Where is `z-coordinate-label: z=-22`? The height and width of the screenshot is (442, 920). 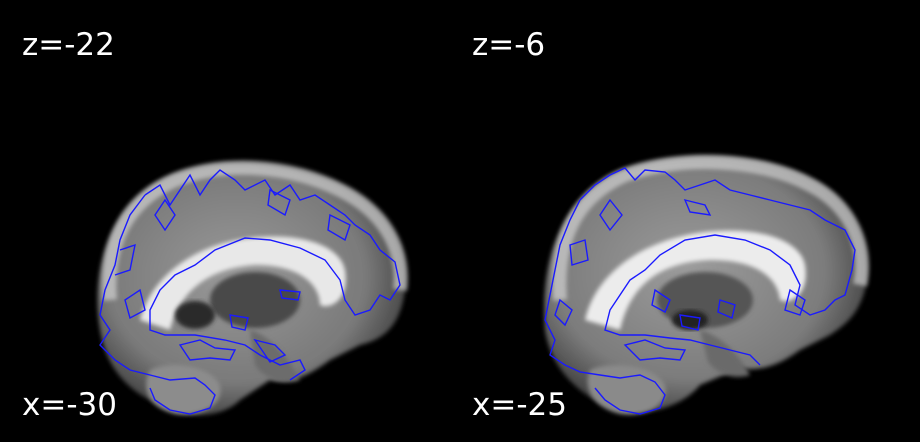
z-coordinate-label: z=-22 is located at coordinates (68, 45).